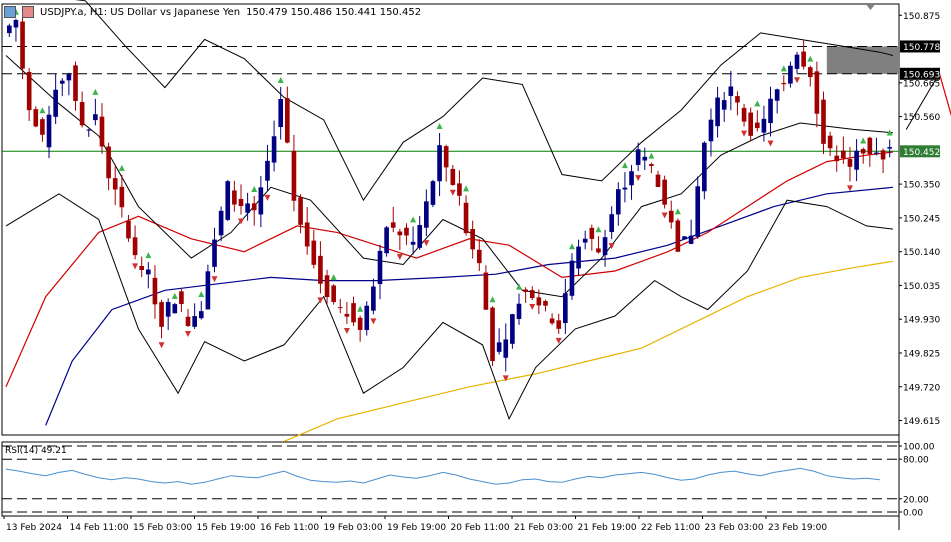  Describe the element at coordinates (921, 422) in the screenshot. I see `price-tick-label: 149.615` at that location.